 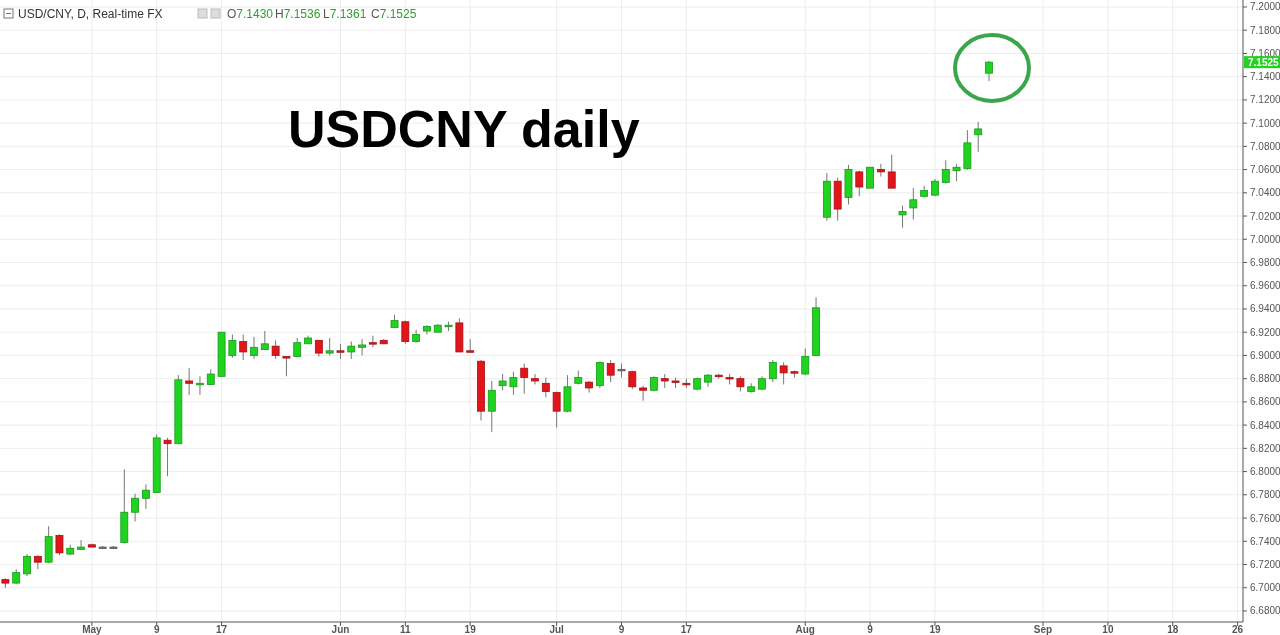 What do you see at coordinates (1265, 541) in the screenshot?
I see `y-tick-label: 6.7400` at bounding box center [1265, 541].